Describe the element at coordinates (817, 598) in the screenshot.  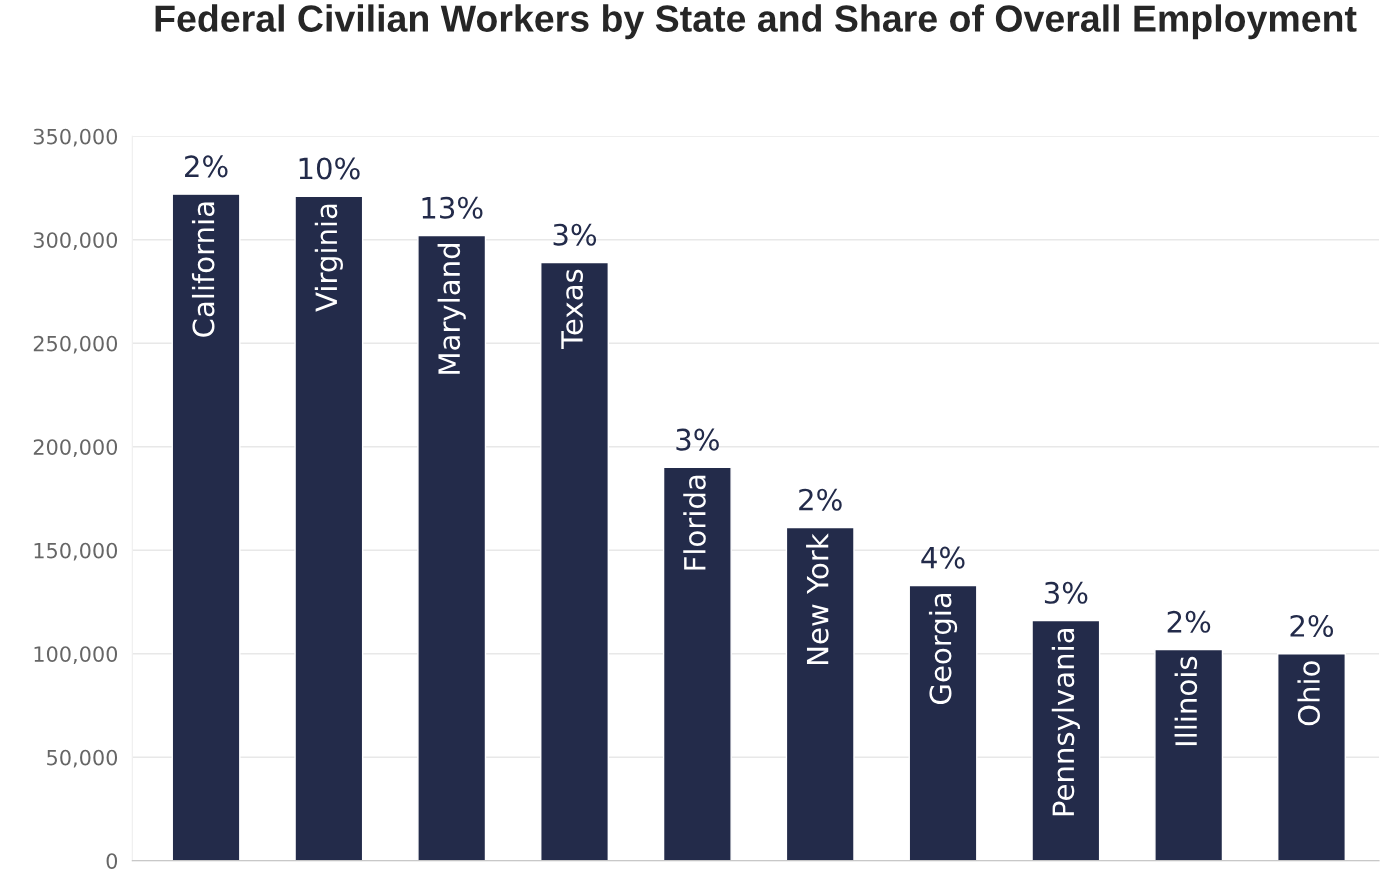
I see `x-tick-label: New York` at that location.